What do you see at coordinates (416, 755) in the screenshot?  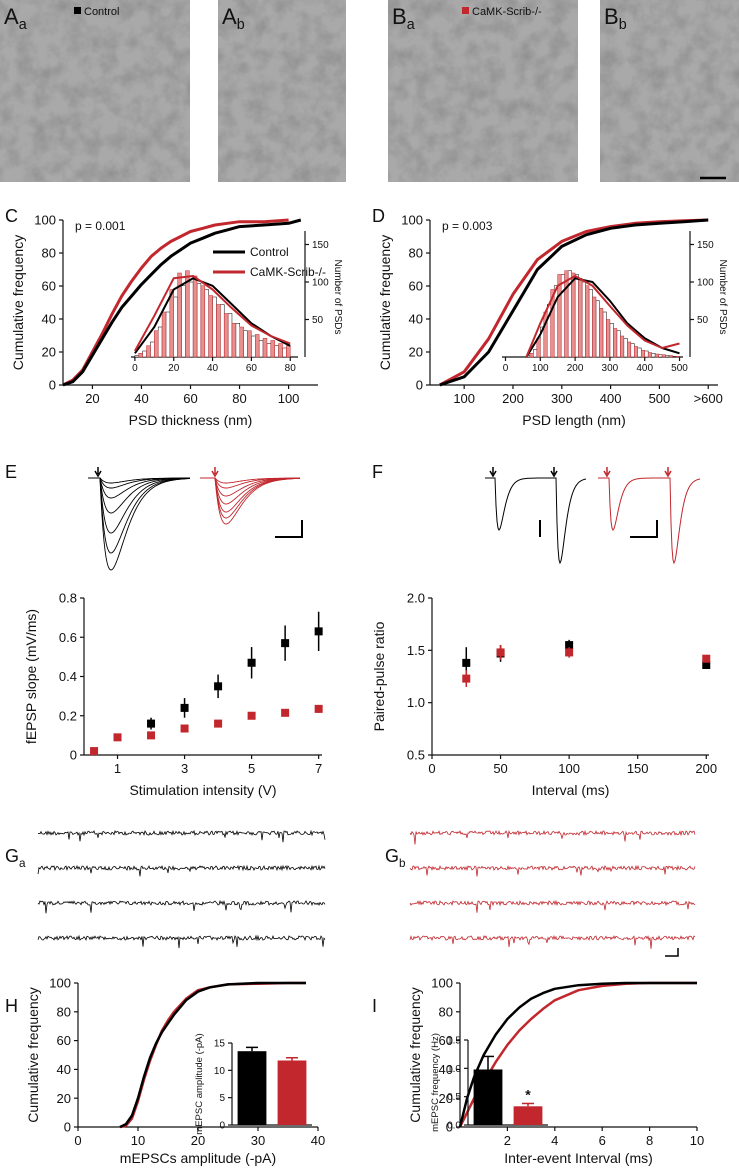 I see `y-tick-label: 0.5` at bounding box center [416, 755].